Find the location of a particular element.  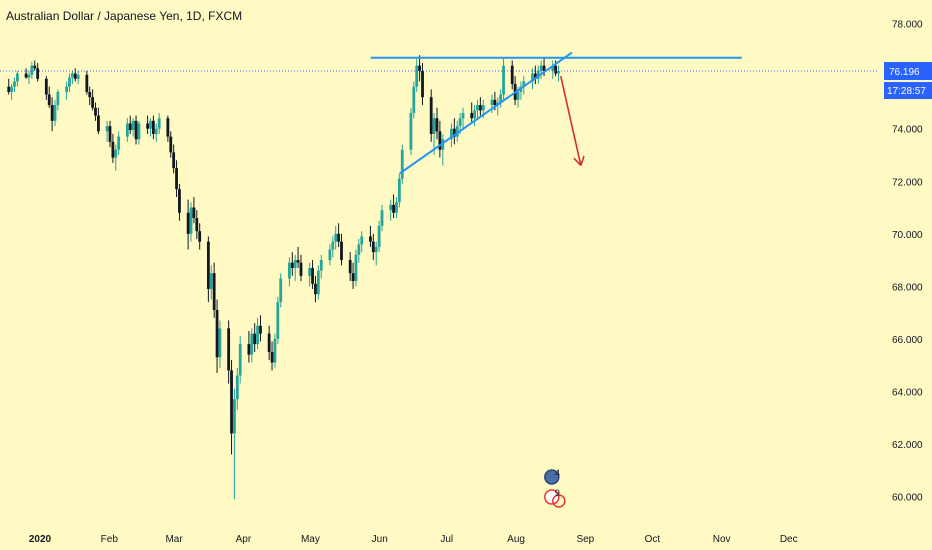

projection-arrow is located at coordinates (570, 121).